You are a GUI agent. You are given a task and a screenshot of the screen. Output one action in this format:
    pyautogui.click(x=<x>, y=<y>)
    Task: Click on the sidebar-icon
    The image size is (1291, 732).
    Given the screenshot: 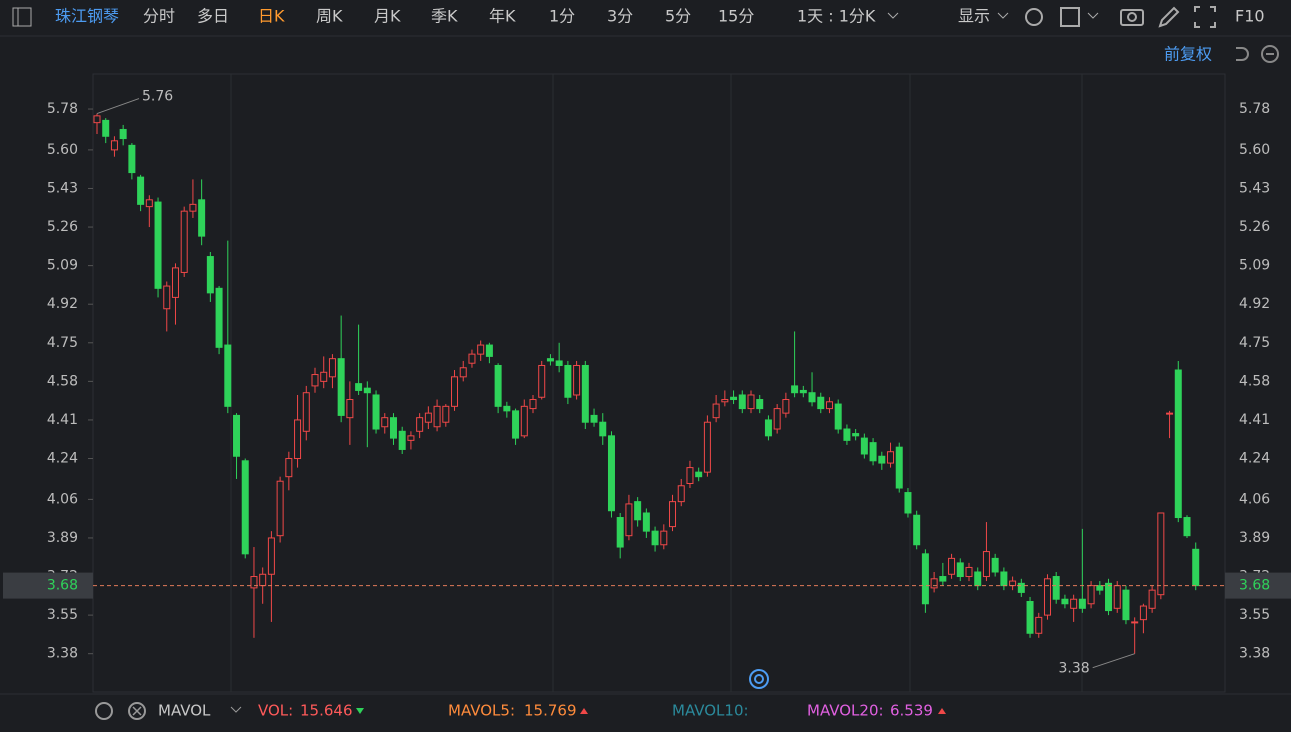 What is the action you would take?
    pyautogui.click(x=22, y=17)
    